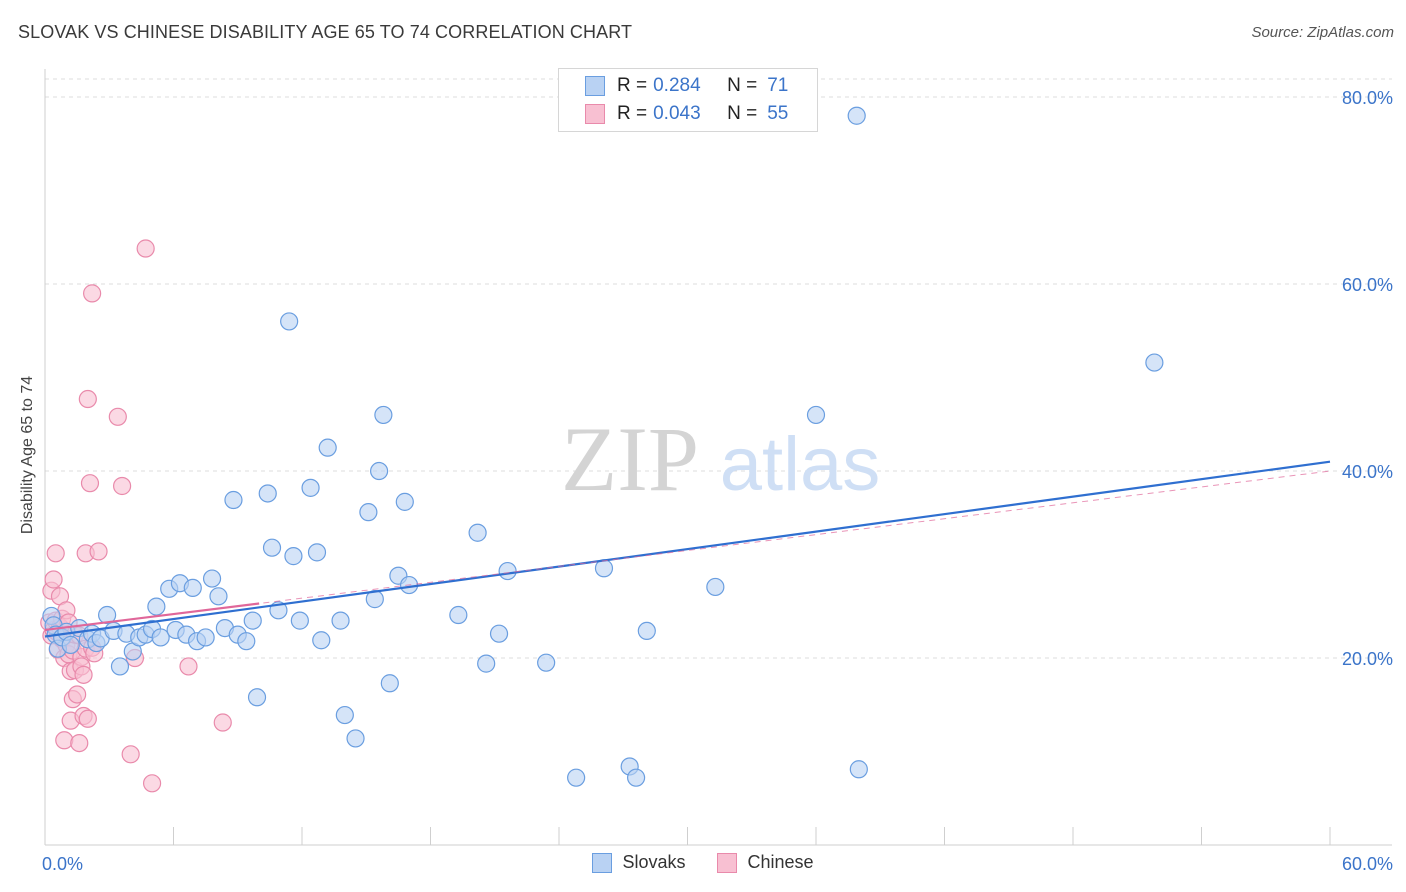 The height and width of the screenshot is (892, 1406). What do you see at coordinates (677, 85) in the screenshot?
I see `slovaks-r-value: 0.284` at bounding box center [677, 85].